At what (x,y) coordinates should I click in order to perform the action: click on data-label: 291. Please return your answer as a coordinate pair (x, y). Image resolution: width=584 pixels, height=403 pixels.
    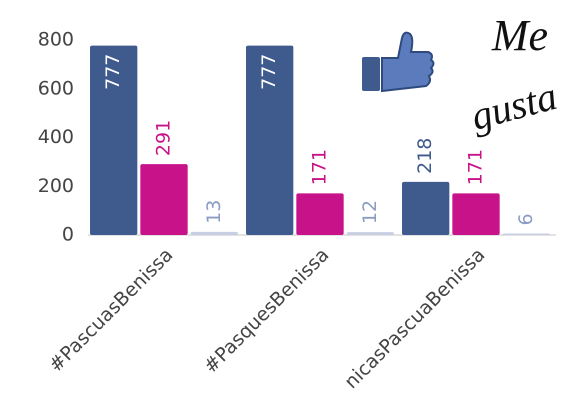
    Looking at the image, I should click on (164, 138).